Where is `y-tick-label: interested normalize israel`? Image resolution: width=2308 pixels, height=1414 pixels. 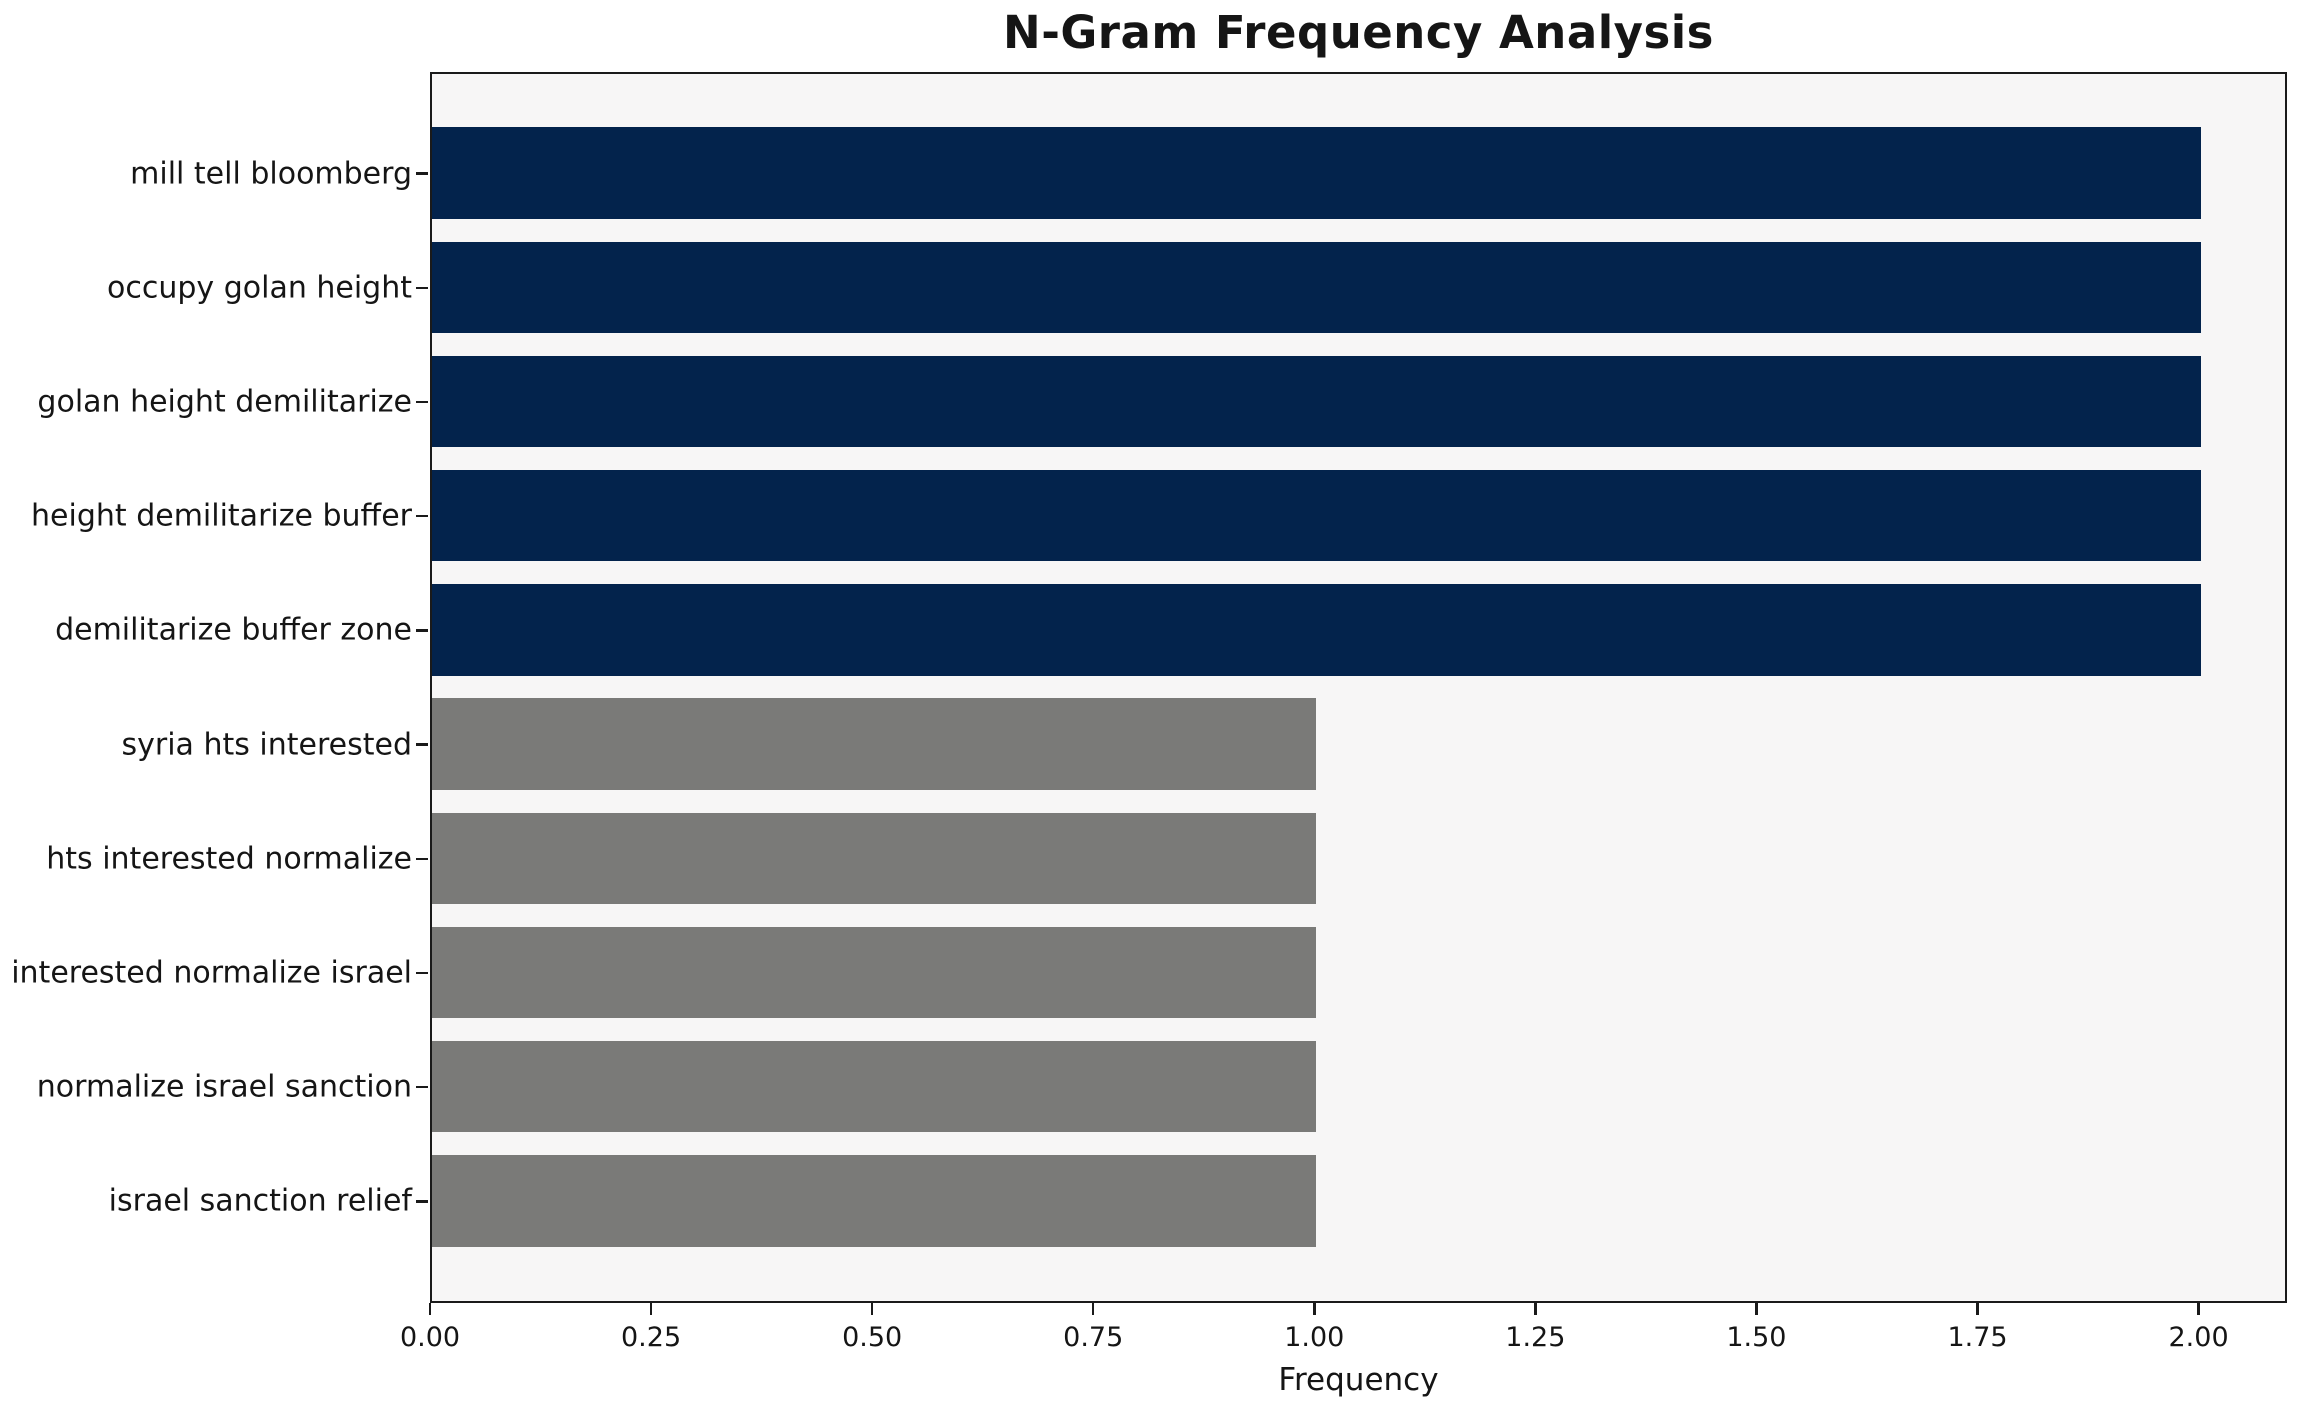 y-tick-label: interested normalize israel is located at coordinates (211, 973).